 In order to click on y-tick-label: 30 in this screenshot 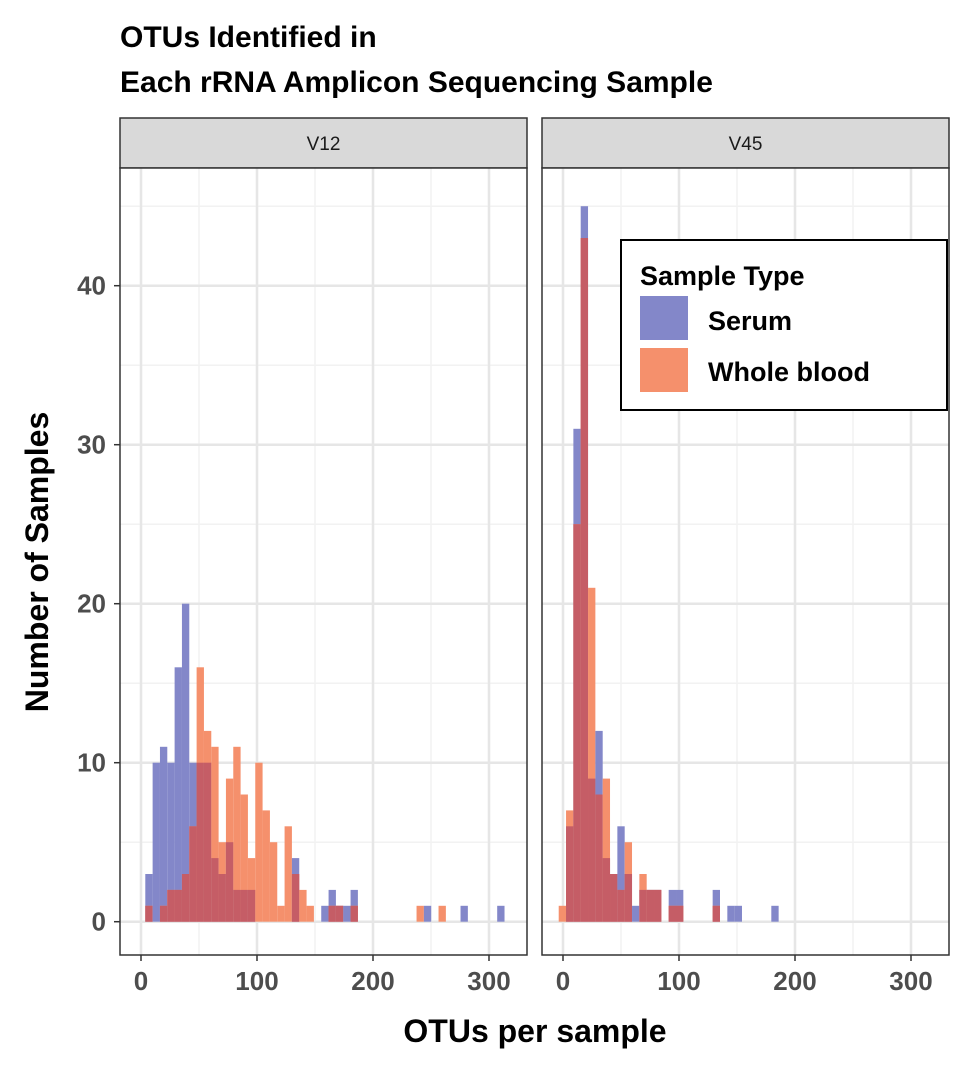, I will do `click(91, 445)`.